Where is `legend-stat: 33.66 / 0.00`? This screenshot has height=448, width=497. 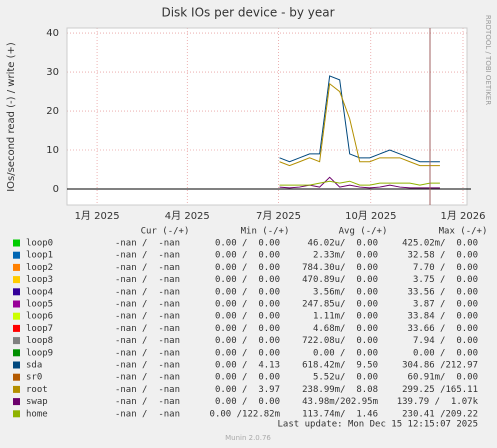 legend-stat: 33.66 / 0.00 is located at coordinates (443, 329).